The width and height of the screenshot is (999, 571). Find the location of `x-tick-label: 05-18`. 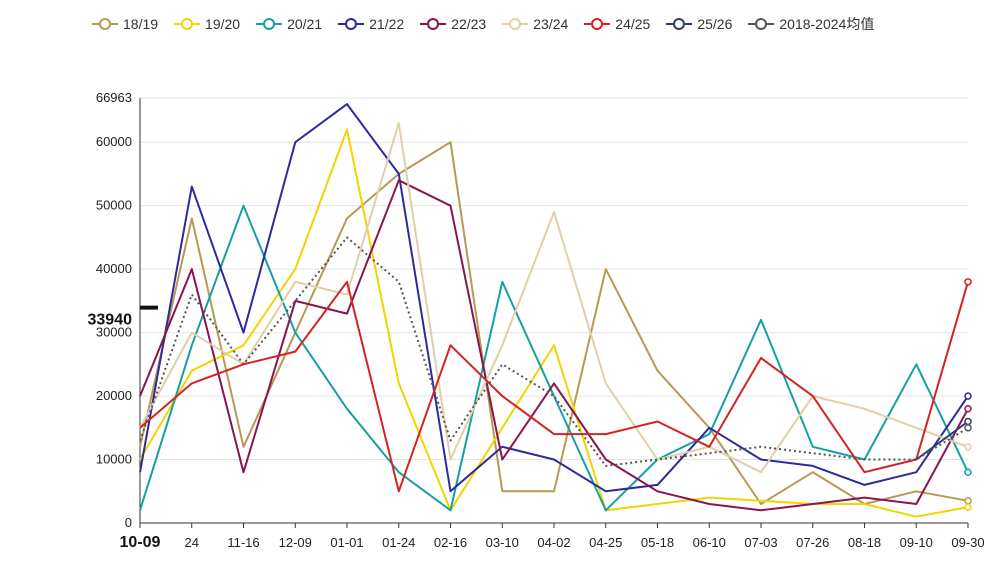

x-tick-label: 05-18 is located at coordinates (657, 542).